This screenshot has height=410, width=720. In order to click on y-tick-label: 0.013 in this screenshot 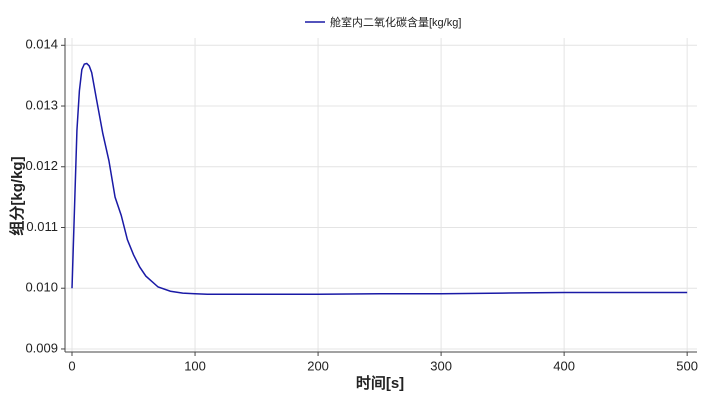, I will do `click(41, 104)`.